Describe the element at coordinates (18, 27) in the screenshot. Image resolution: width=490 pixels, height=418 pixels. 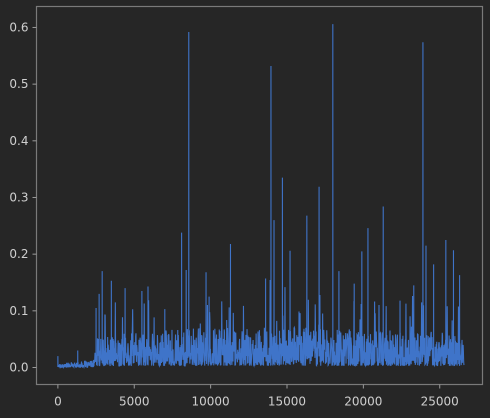
I see `y-tick-label: 0.6` at that location.